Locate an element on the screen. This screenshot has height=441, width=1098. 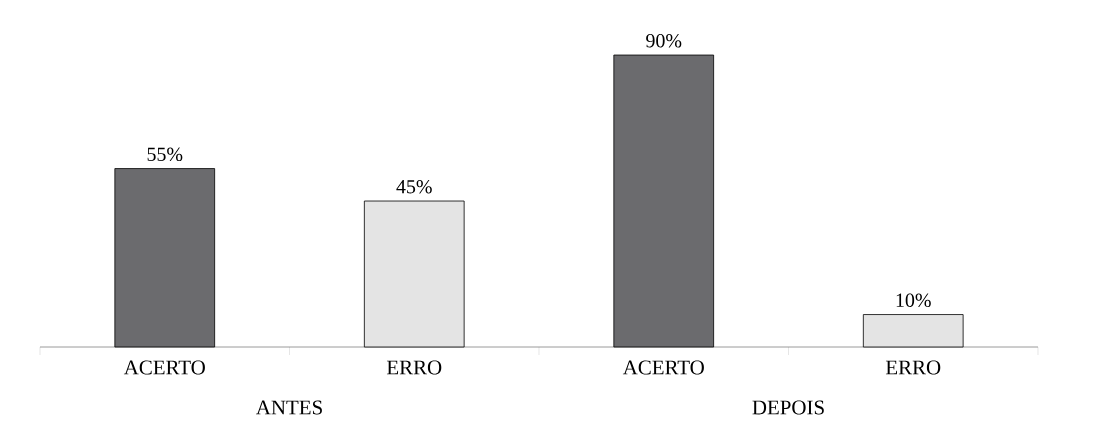
text: DEPOIS is located at coordinates (788, 407).